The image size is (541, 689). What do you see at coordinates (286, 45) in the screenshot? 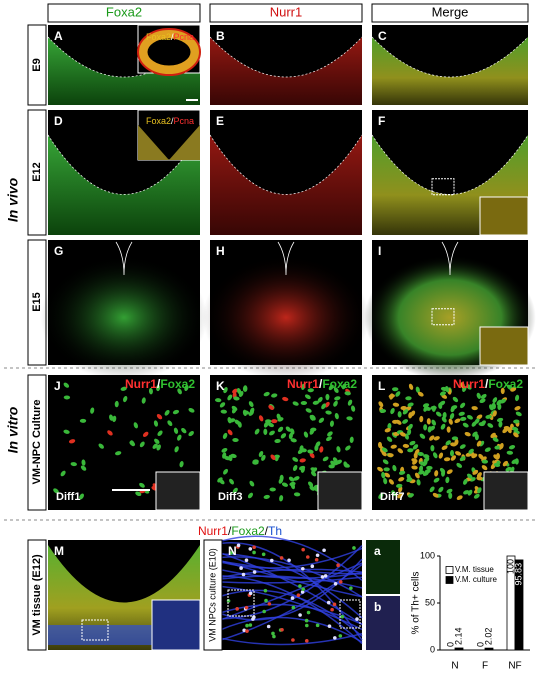
I see `lumen` at bounding box center [286, 45].